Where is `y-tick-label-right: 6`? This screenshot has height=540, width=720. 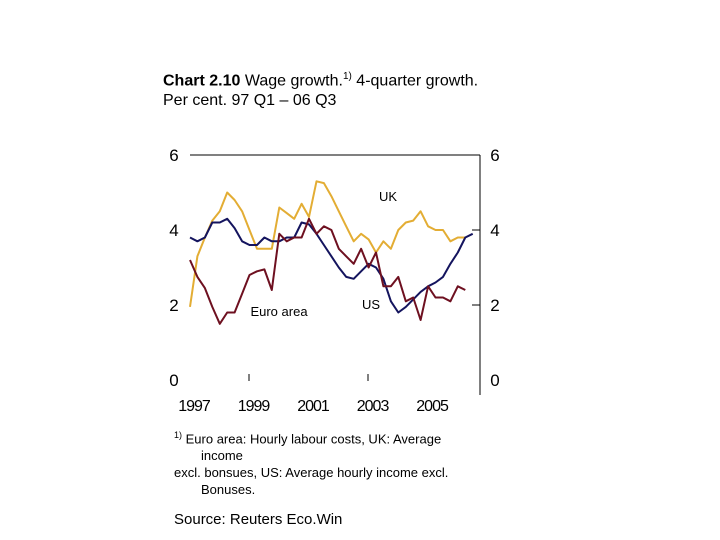
y-tick-label-right: 6 is located at coordinates (494, 155).